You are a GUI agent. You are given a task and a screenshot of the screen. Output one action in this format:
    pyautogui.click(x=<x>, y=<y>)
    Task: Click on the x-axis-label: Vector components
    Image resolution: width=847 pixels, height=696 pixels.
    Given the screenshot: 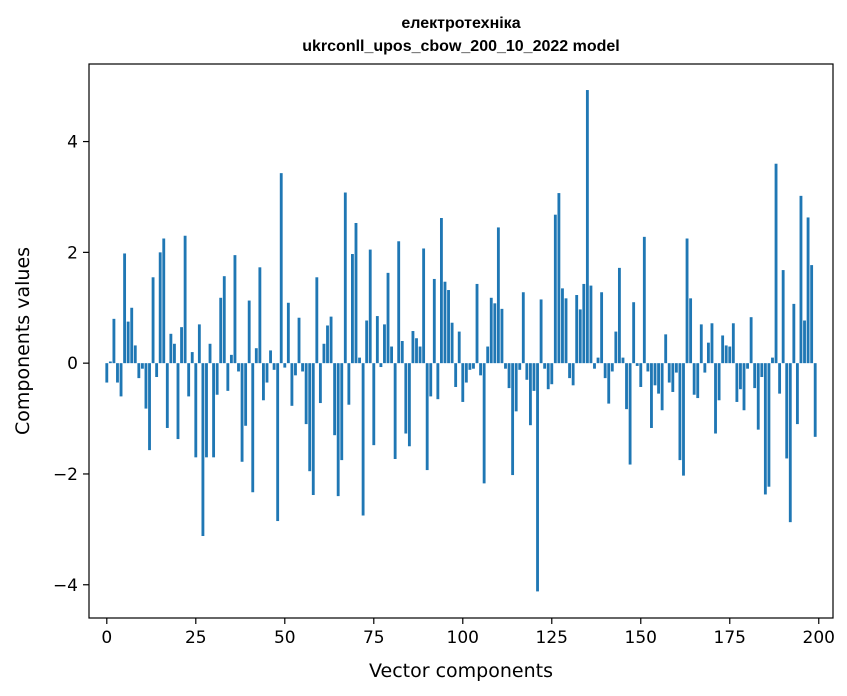 What is the action you would take?
    pyautogui.click(x=461, y=671)
    